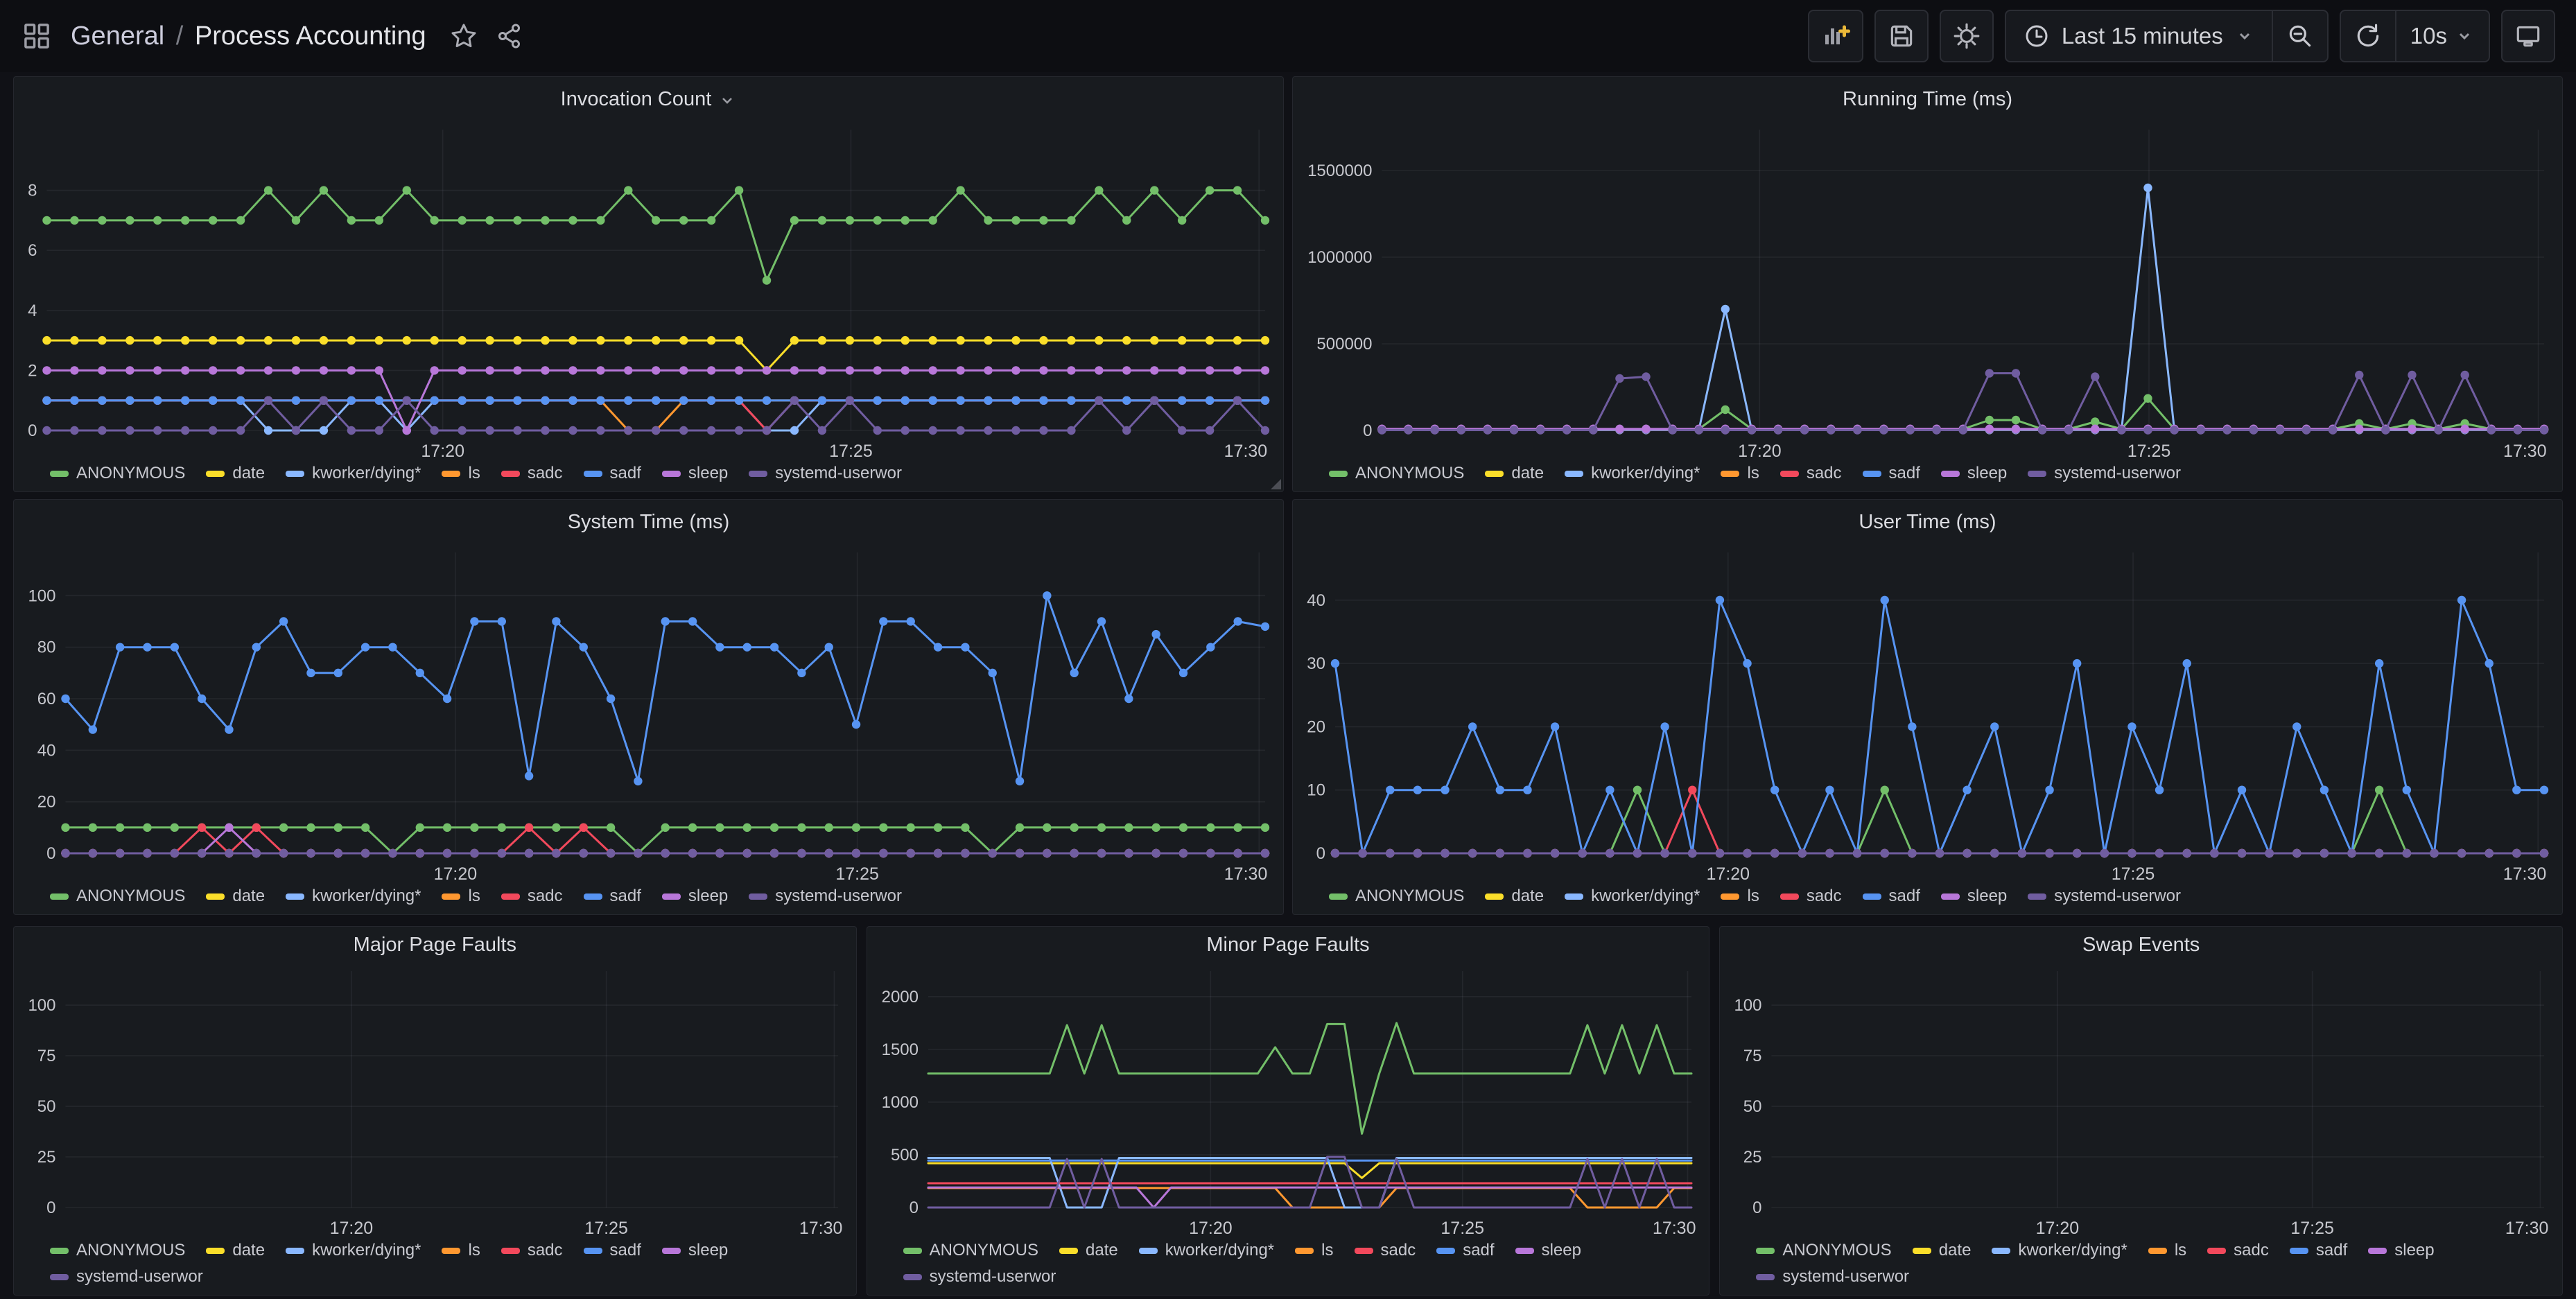 Image resolution: width=2576 pixels, height=1299 pixels. What do you see at coordinates (2442, 36) in the screenshot?
I see `refresh-interval-picker: 10s` at bounding box center [2442, 36].